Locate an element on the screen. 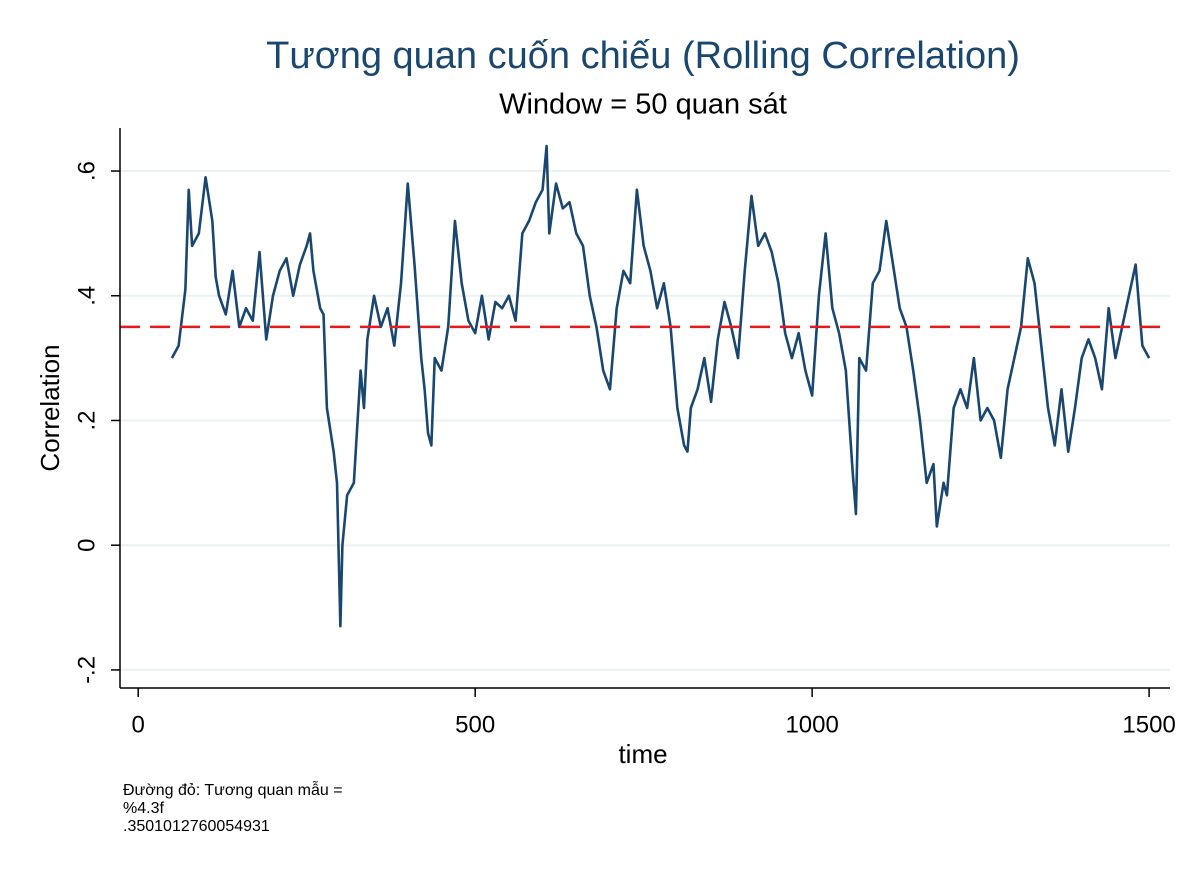 The image size is (1200, 873). y-tick-label: 0 is located at coordinates (86, 545).